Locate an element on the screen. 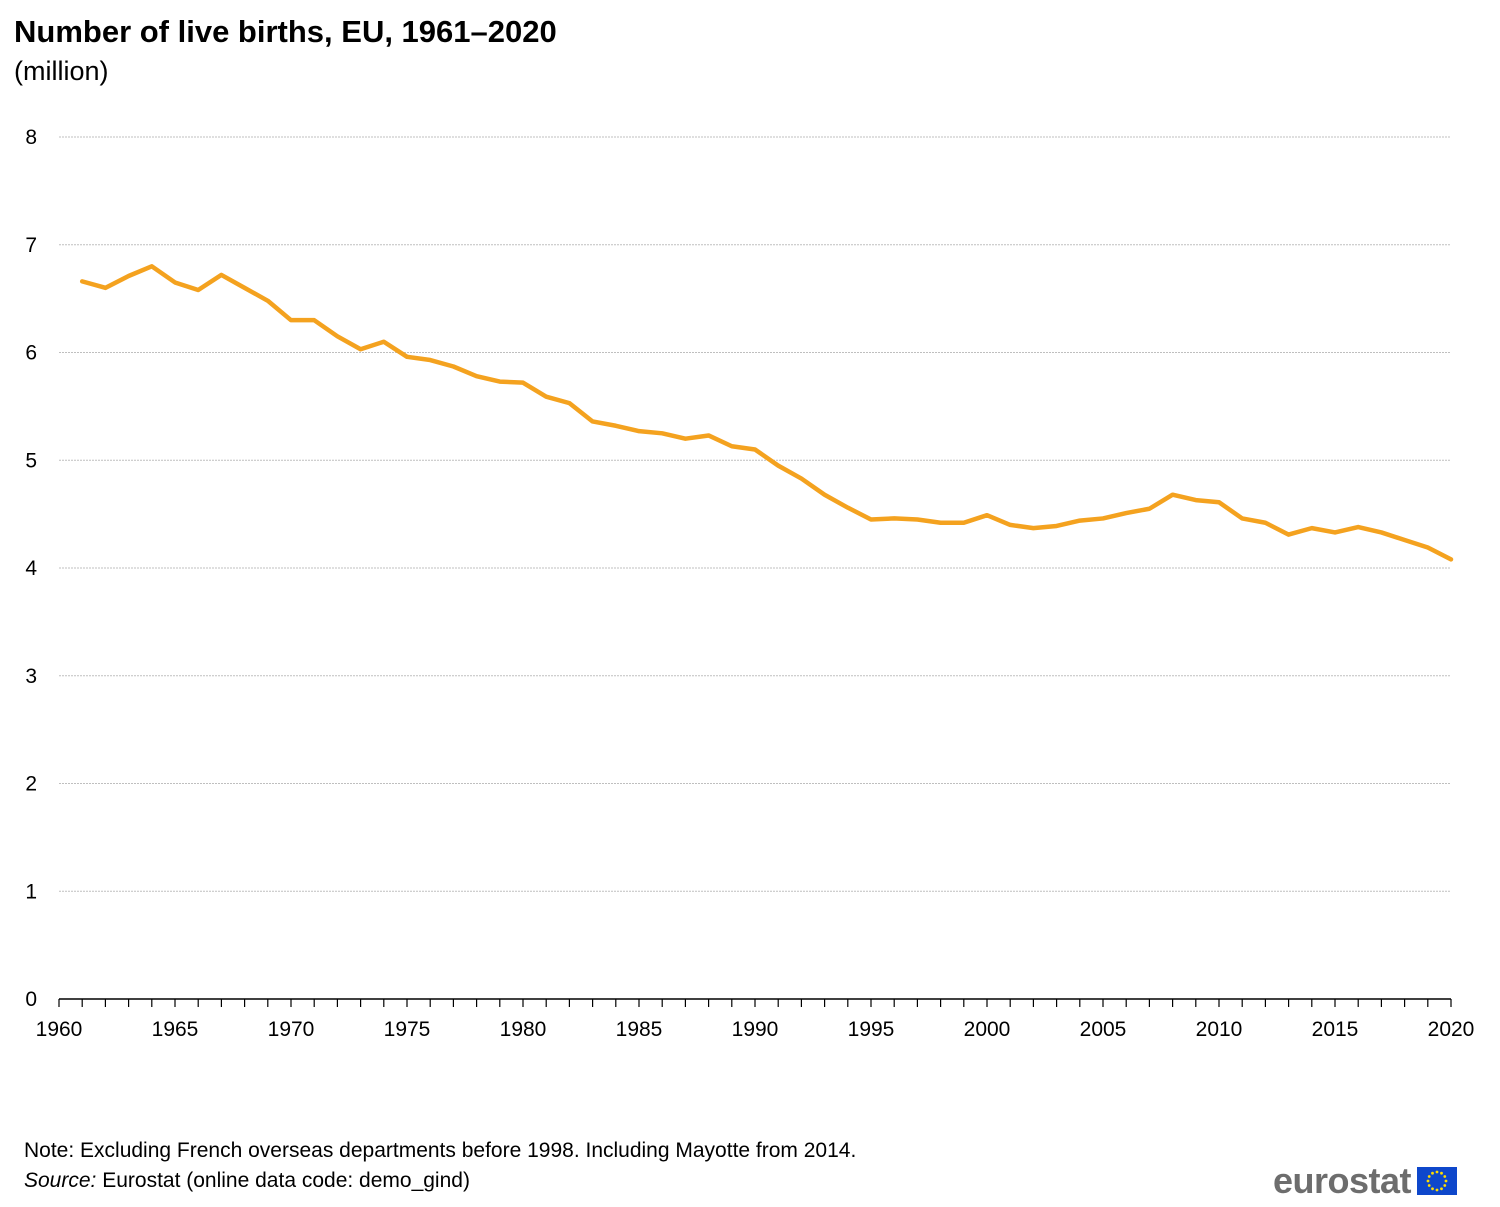 Image resolution: width=1500 pixels, height=1207 pixels. x-tick-label: 1970 is located at coordinates (291, 1029).